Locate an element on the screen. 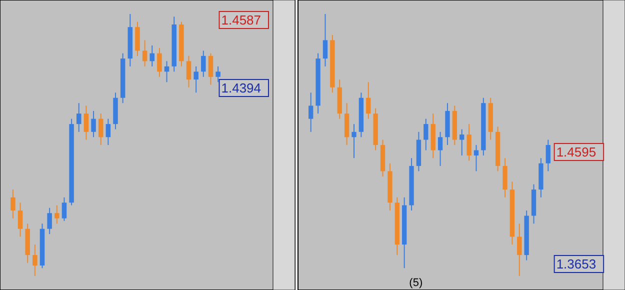 This screenshot has height=290, width=625. annotation: 1.4394 is located at coordinates (241, 88).